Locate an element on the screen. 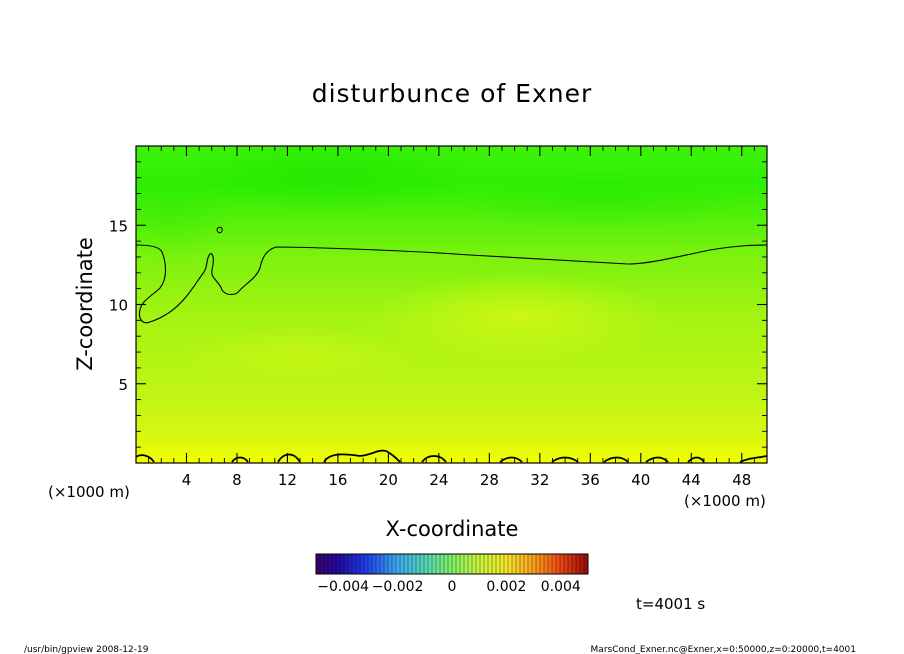 The width and height of the screenshot is (904, 654). colorbar-tick-label: 0.002 is located at coordinates (506, 587).